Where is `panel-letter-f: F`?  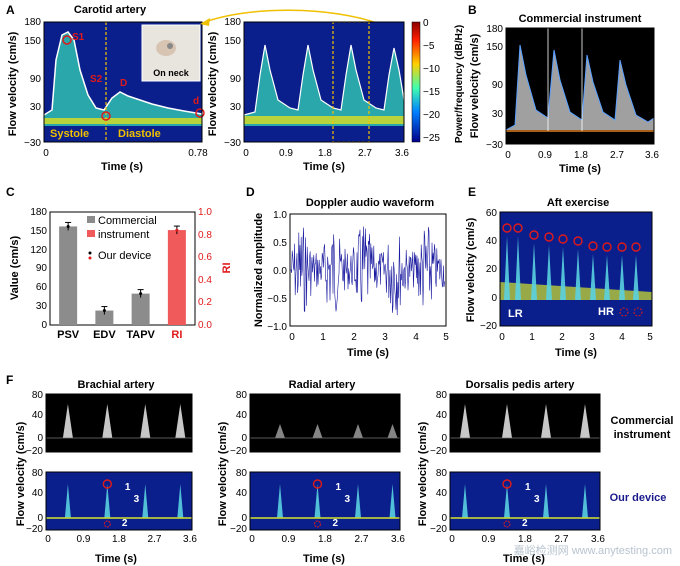
panel-letter-f: F is located at coordinates (9, 380).